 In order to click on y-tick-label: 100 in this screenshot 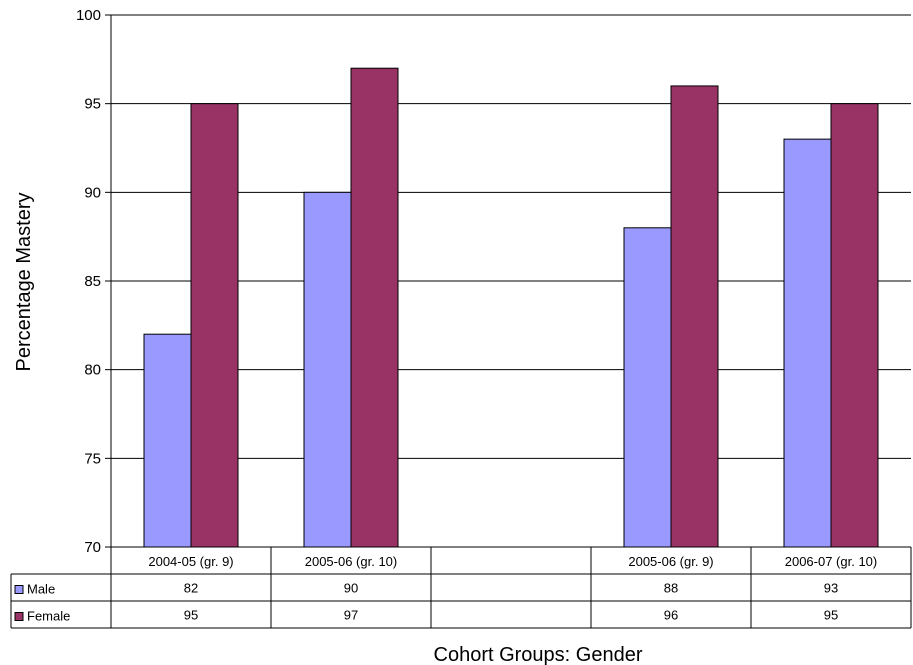, I will do `click(88, 15)`.